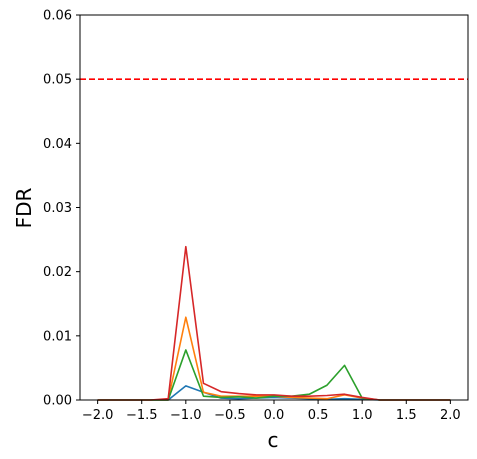 This screenshot has width=477, height=459. I want to click on x-axis-label: c, so click(273, 440).